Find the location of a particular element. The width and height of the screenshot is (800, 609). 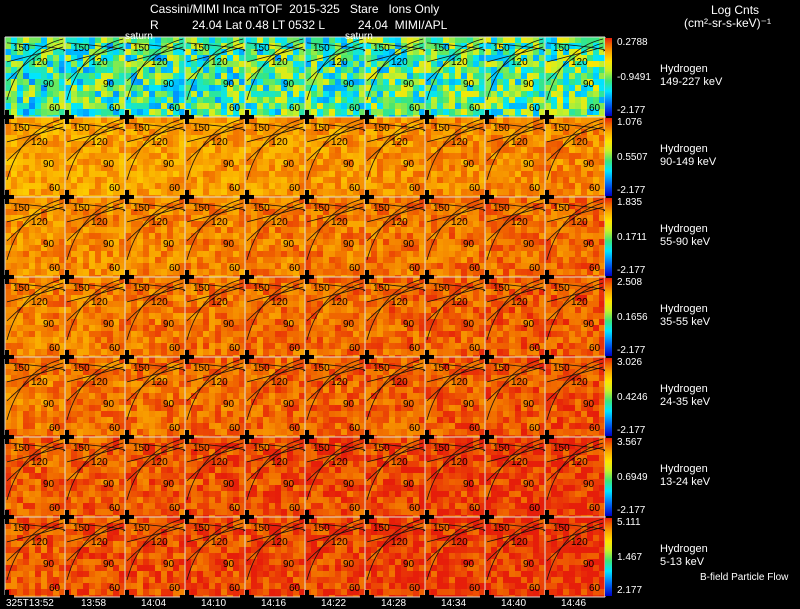

footer-note: B-field Particle Flow is located at coordinates (744, 577).